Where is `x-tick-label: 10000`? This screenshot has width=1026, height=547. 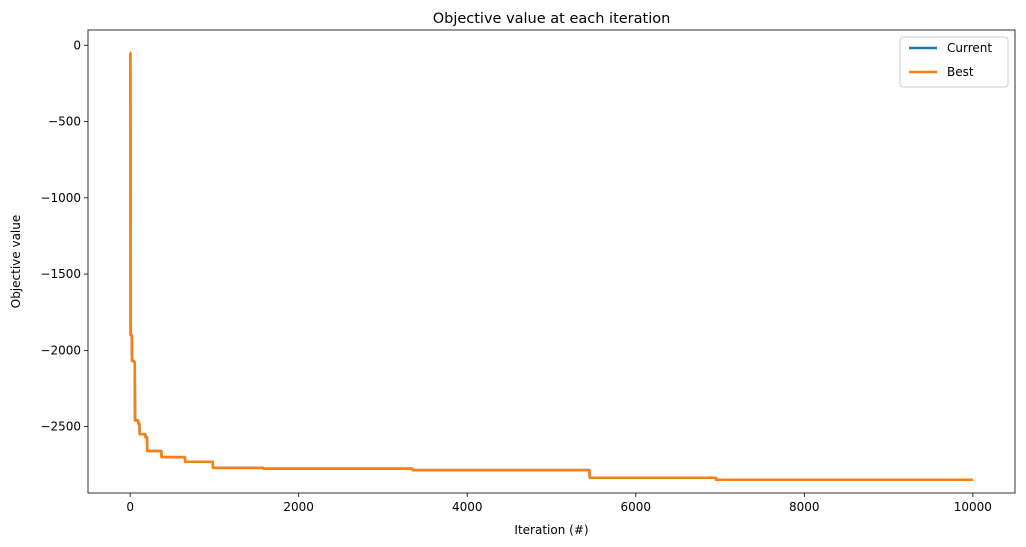
x-tick-label: 10000 is located at coordinates (973, 507).